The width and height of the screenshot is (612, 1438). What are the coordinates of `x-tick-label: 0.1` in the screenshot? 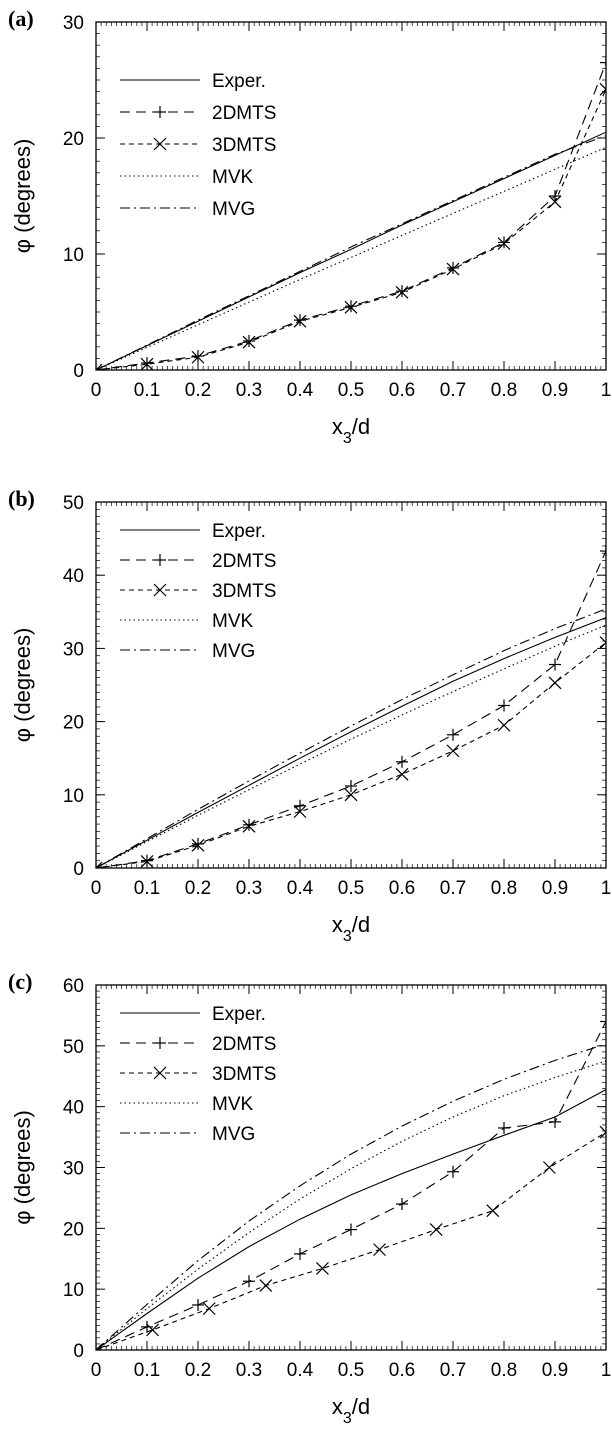 It's located at (147, 1370).